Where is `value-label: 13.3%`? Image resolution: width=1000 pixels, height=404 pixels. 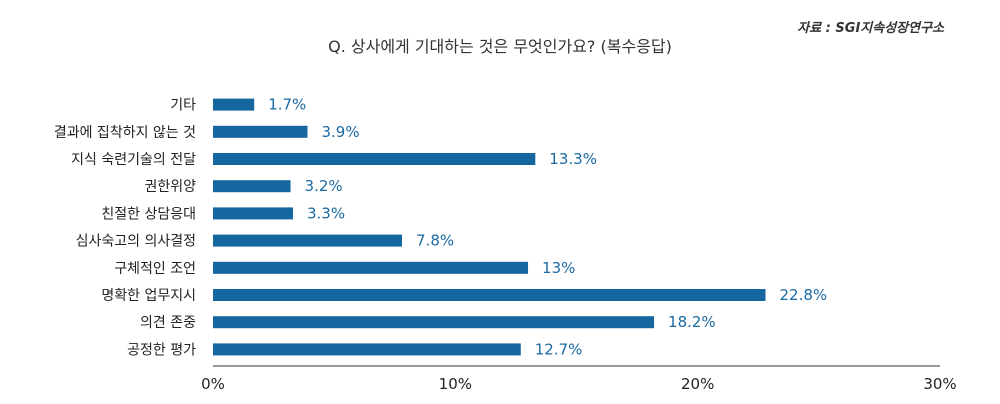
value-label: 13.3% is located at coordinates (573, 159).